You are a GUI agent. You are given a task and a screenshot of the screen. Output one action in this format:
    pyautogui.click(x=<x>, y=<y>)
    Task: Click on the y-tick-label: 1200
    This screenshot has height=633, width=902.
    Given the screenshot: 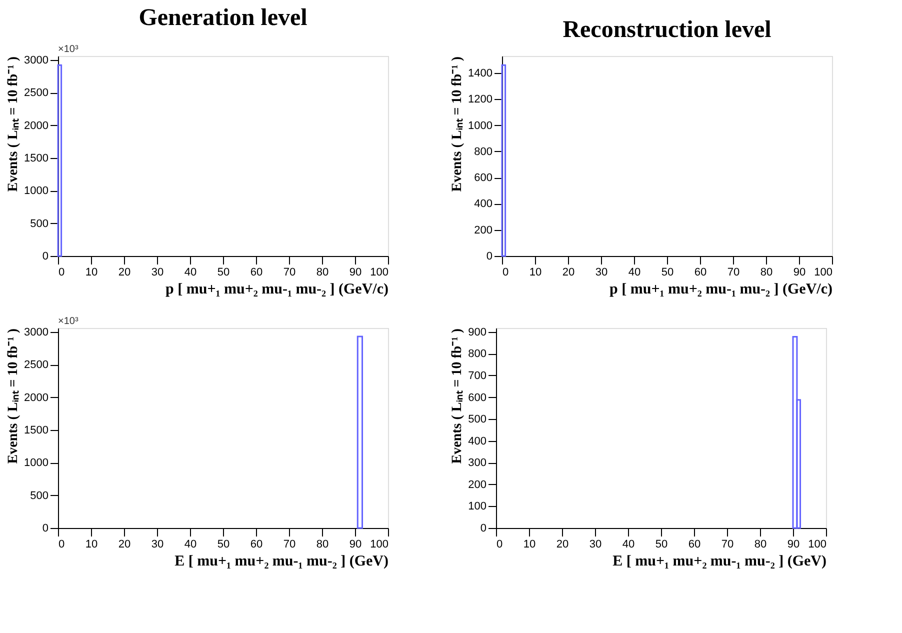 What is the action you would take?
    pyautogui.click(x=480, y=100)
    